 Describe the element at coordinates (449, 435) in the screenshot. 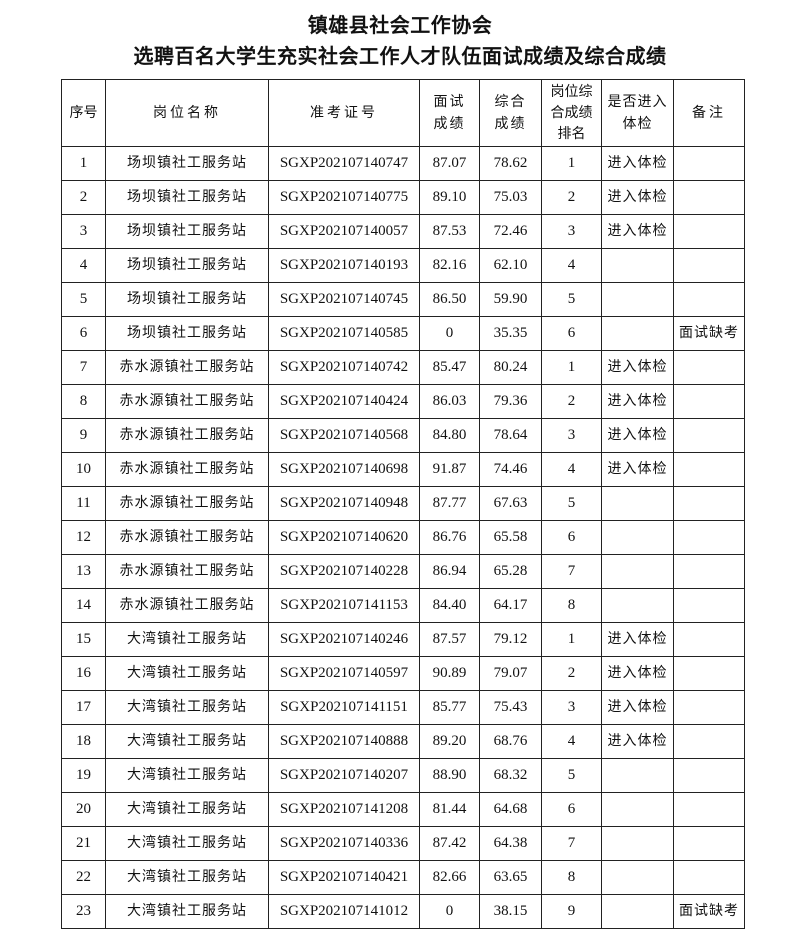

I see `cell-interview: 84.80` at that location.